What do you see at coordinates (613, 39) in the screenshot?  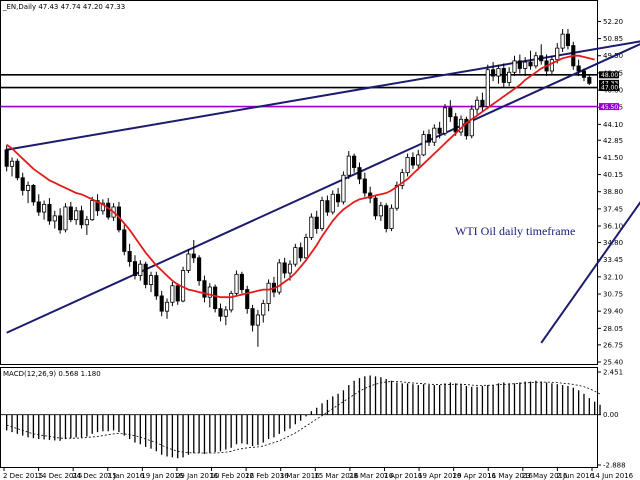 I see `price-tick-label: 50.85` at bounding box center [613, 39].